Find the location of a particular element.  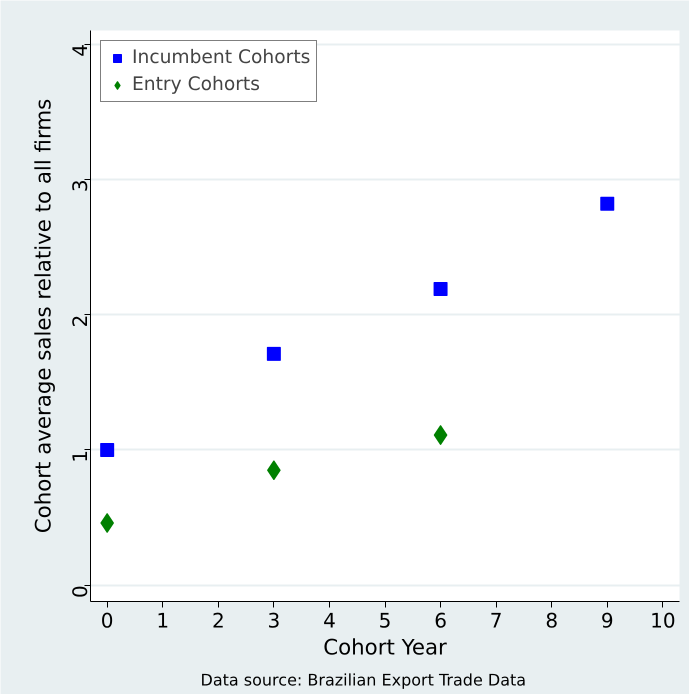

legend-label: Entry Cohorts is located at coordinates (196, 84).